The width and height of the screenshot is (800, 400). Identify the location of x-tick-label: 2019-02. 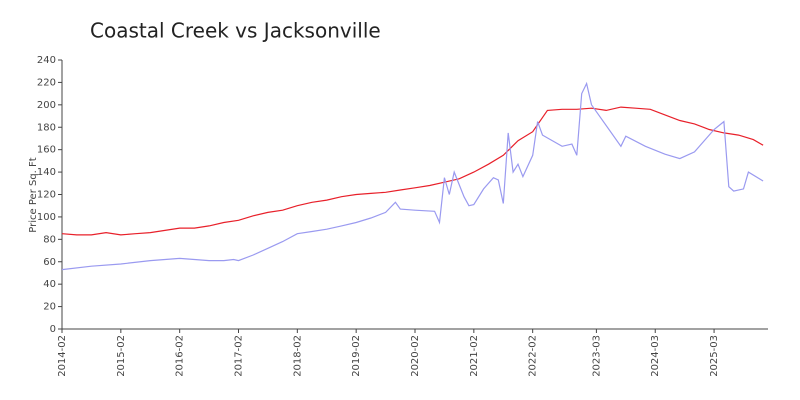
(356, 356).